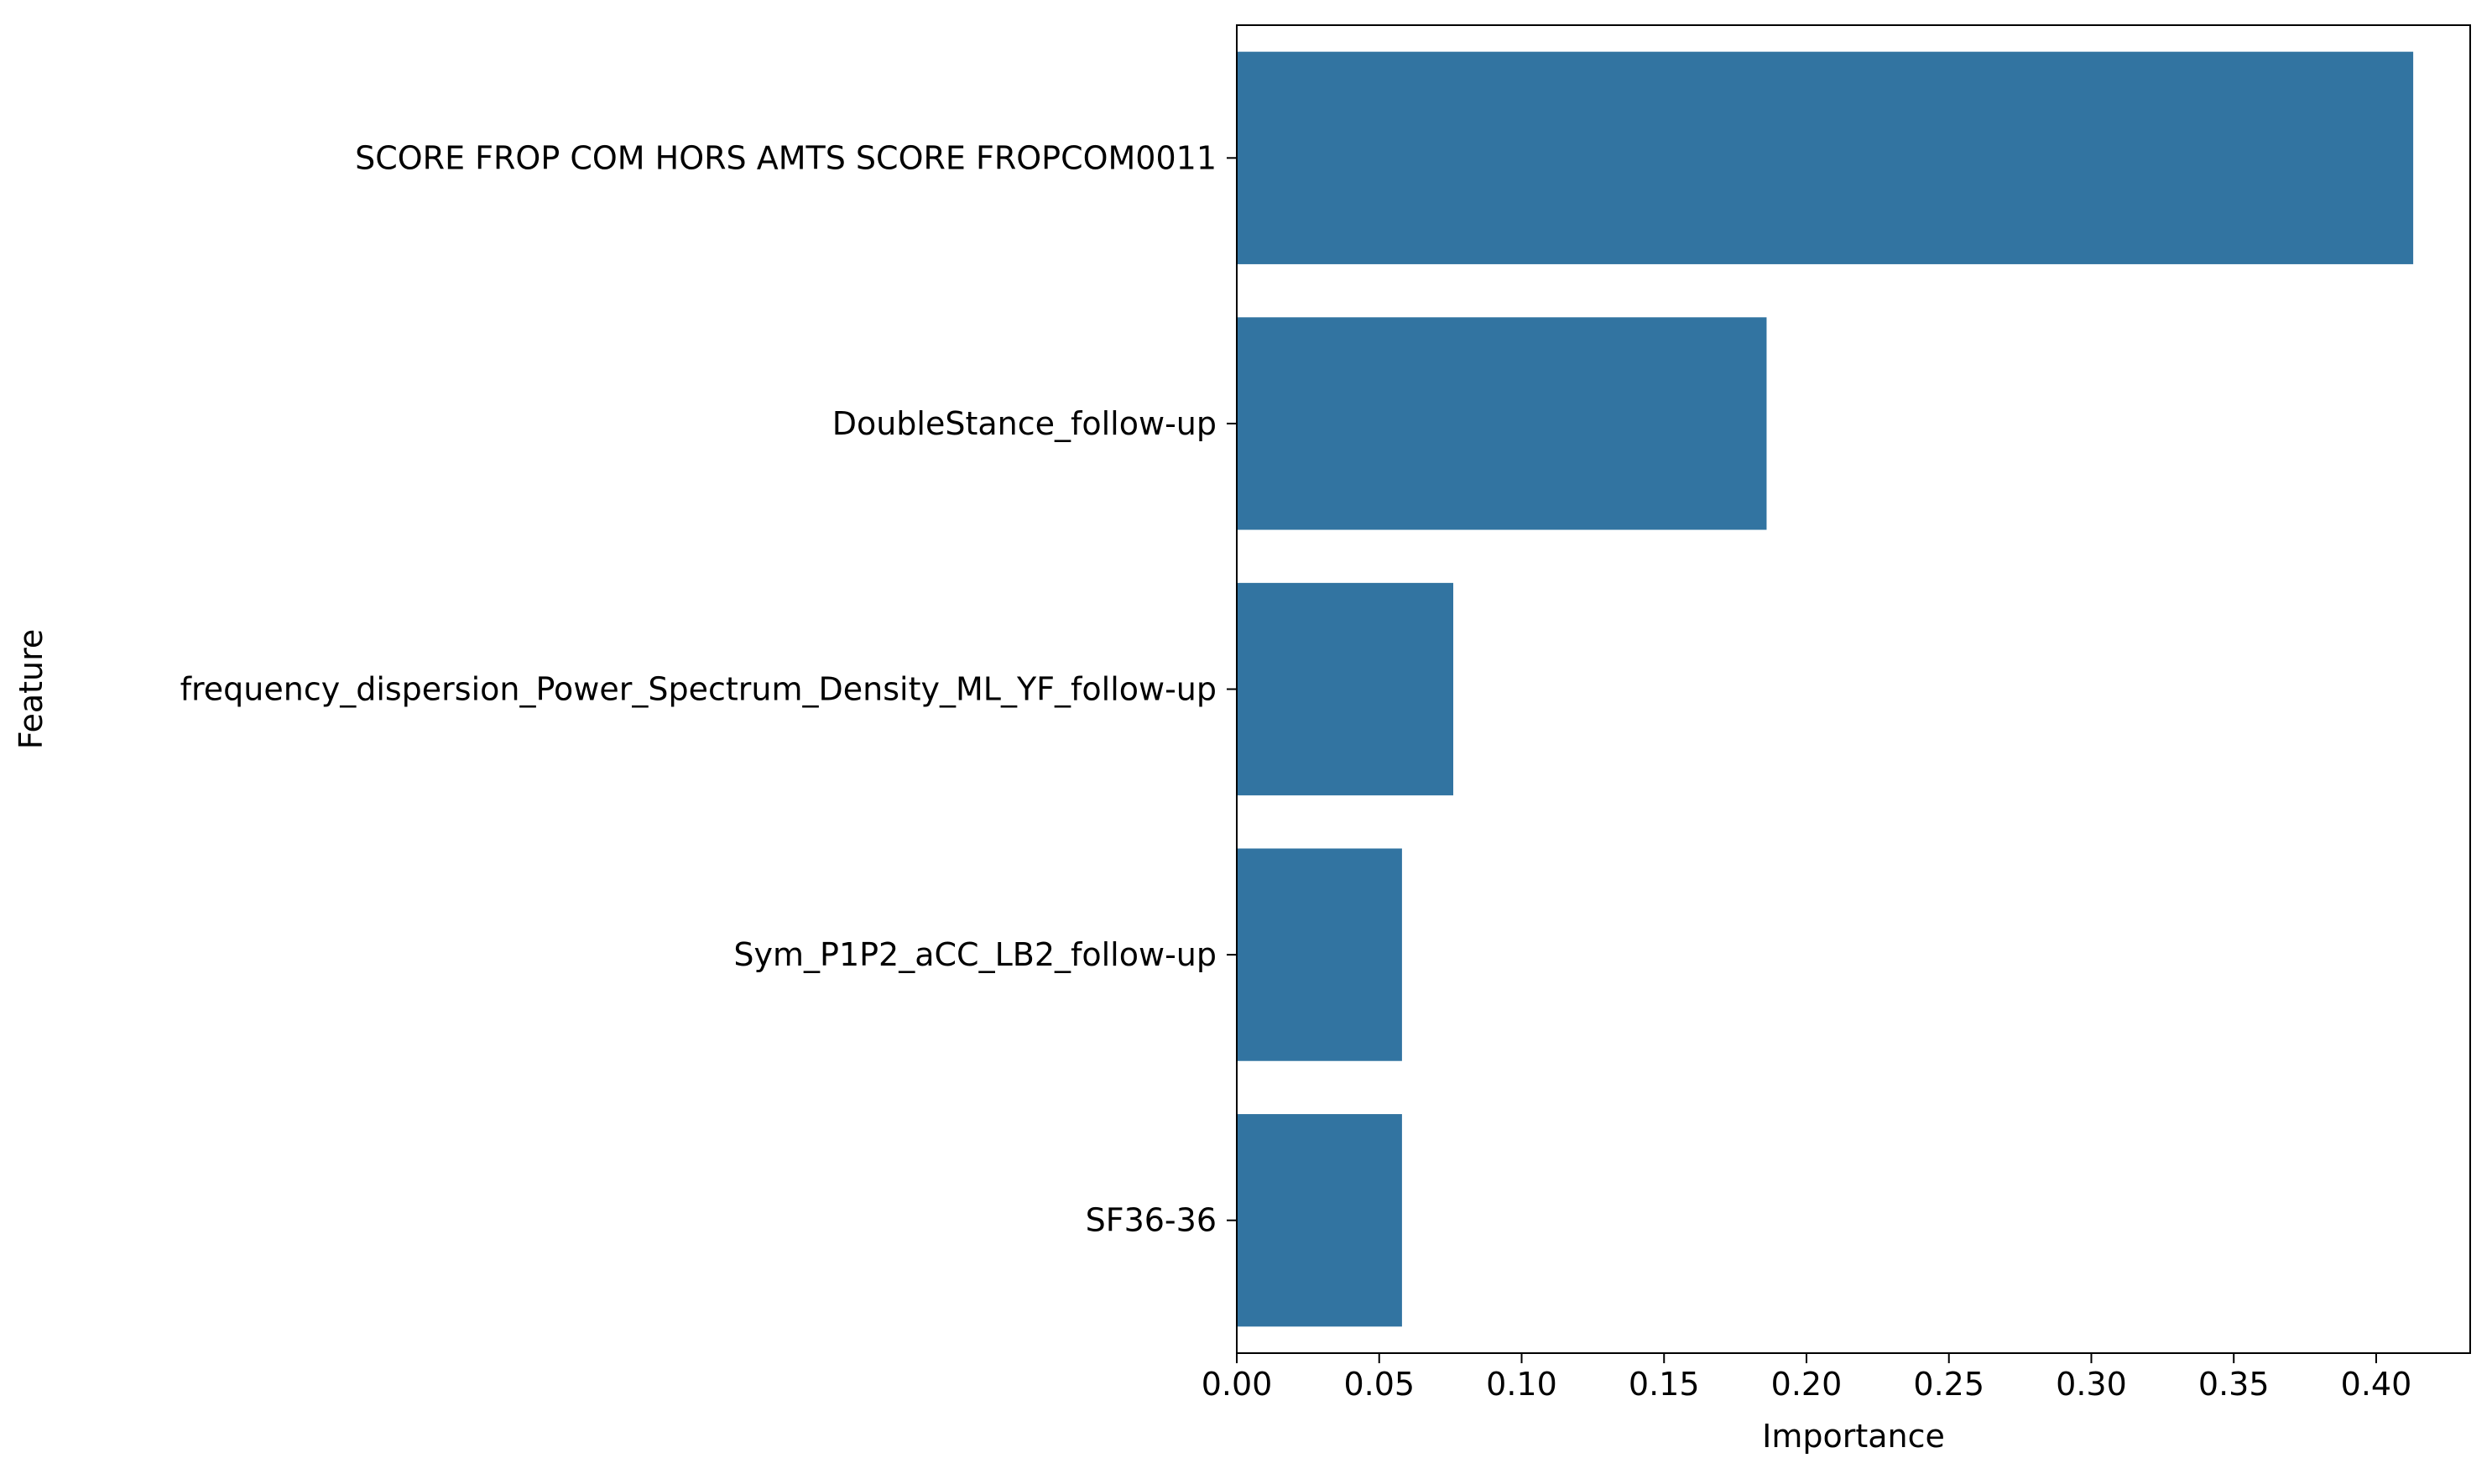 The image size is (2492, 1484). Describe the element at coordinates (1665, 1384) in the screenshot. I see `x-tick-label: 0.15` at that location.